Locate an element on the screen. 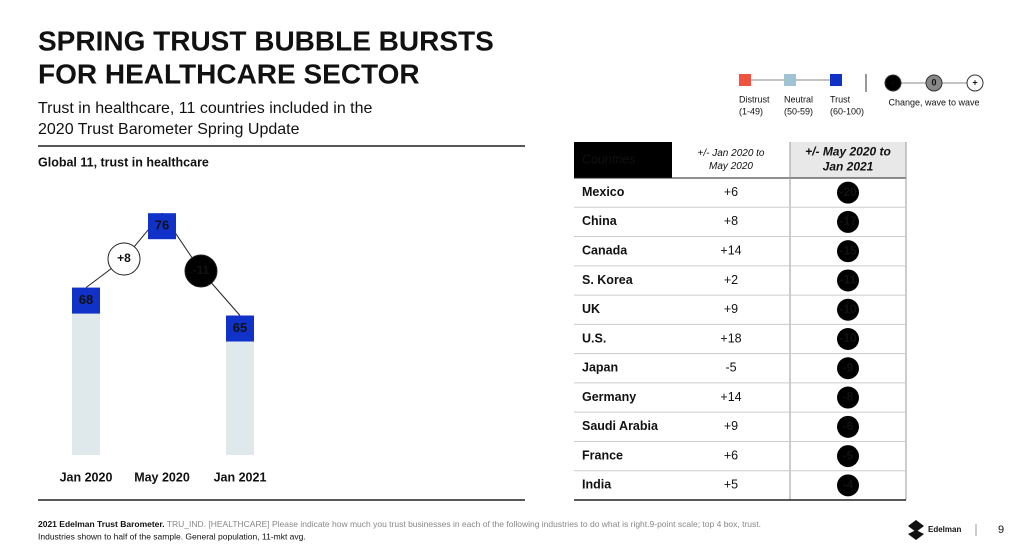  value-label: 76 is located at coordinates (162, 225).